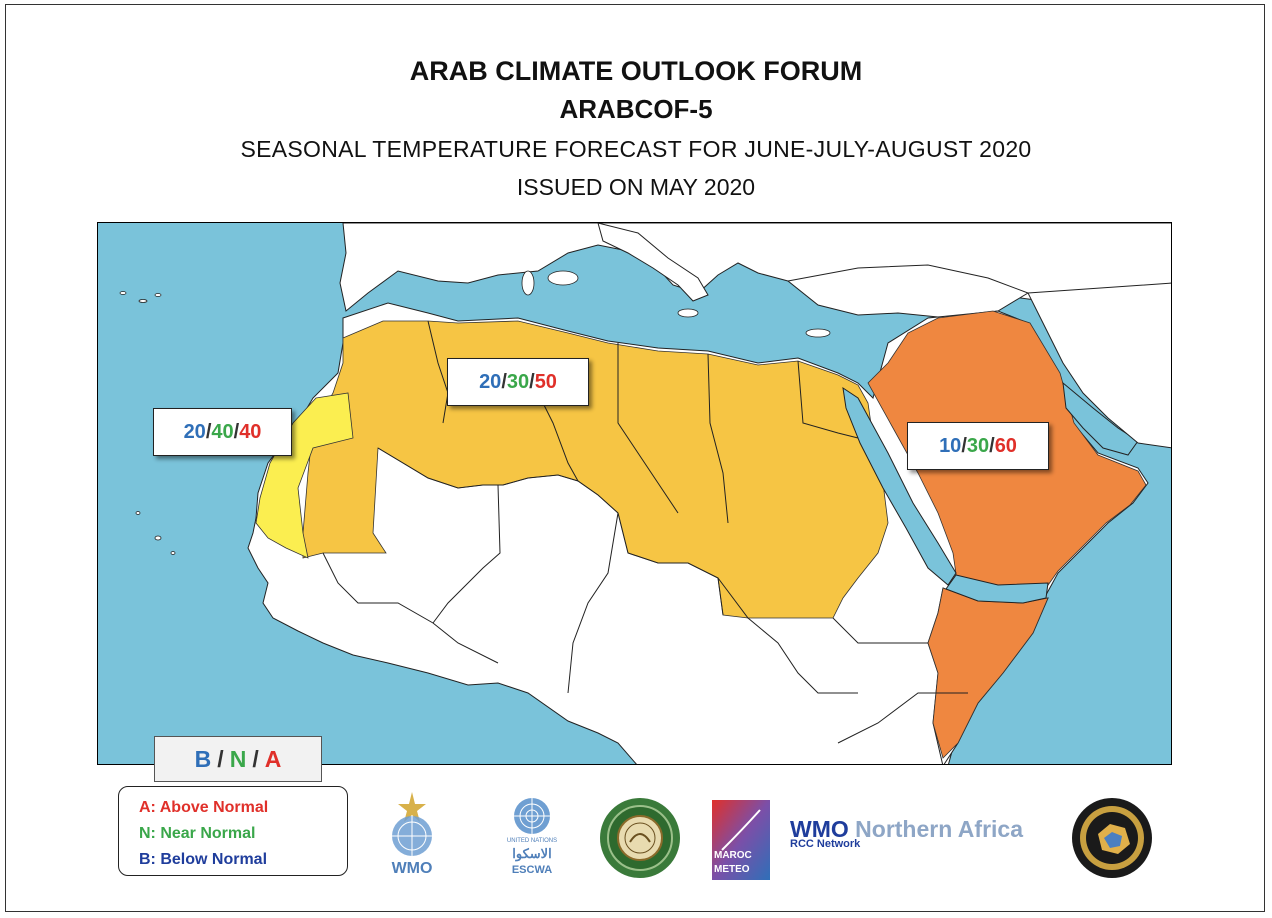  I want to click on gulf-of-aden, so click(997, 589).